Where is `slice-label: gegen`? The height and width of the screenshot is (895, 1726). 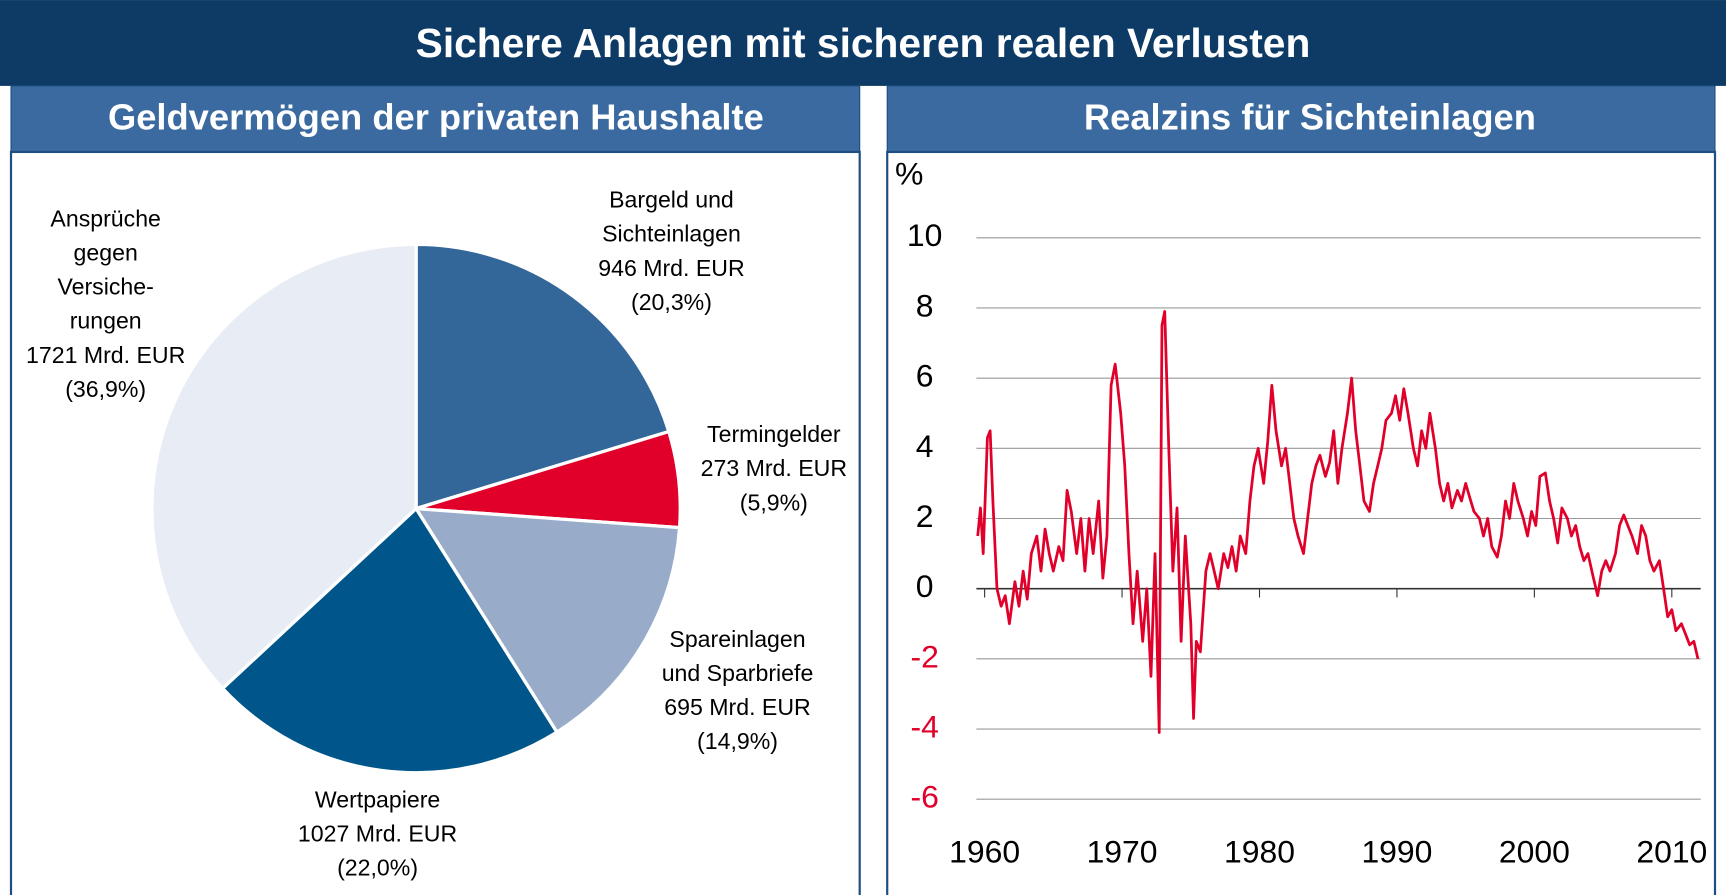
slice-label: gegen is located at coordinates (106, 252).